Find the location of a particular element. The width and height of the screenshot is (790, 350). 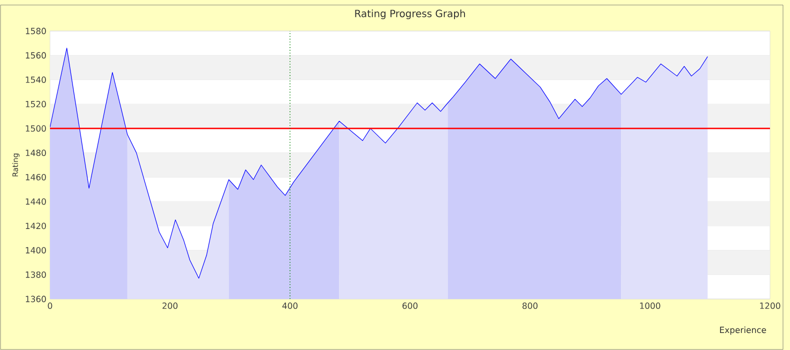

chart-title: Rating Progress Graph is located at coordinates (410, 15).